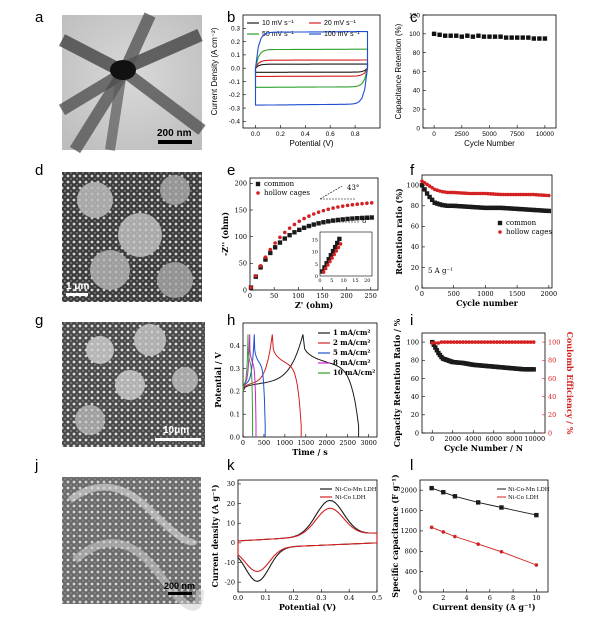 This screenshot has height=619, width=610. I want to click on panel-j-micrograph: 200 nm, so click(133, 544).